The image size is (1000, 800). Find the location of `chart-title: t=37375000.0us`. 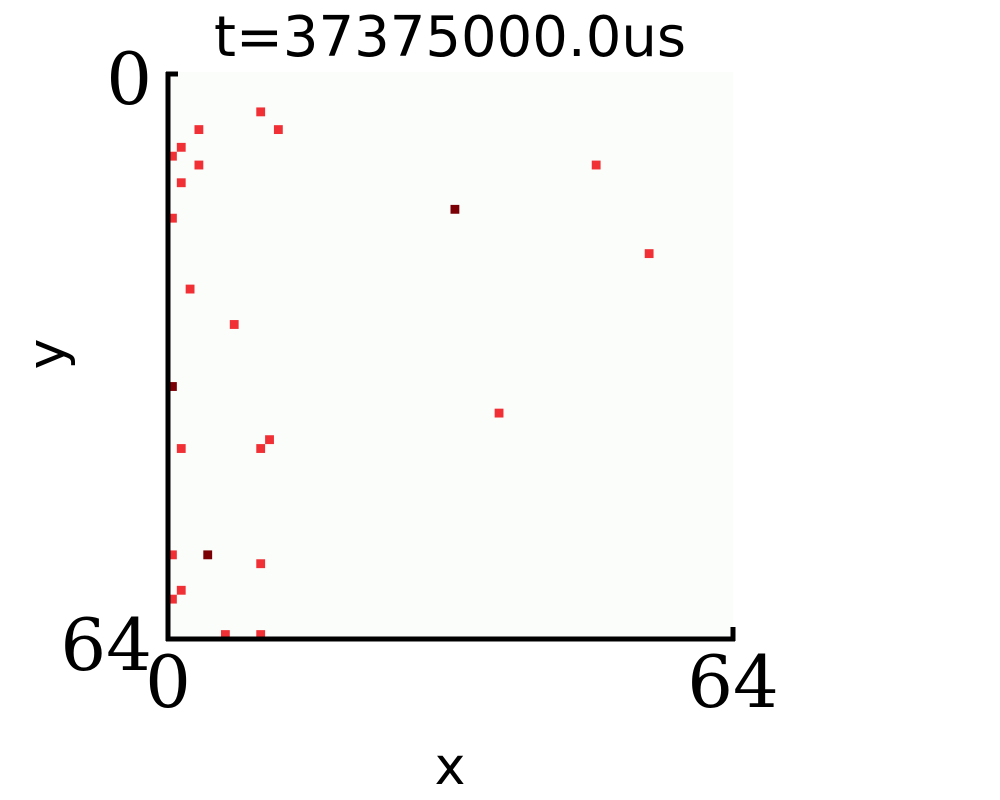

chart-title: t=37375000.0us is located at coordinates (450, 37).